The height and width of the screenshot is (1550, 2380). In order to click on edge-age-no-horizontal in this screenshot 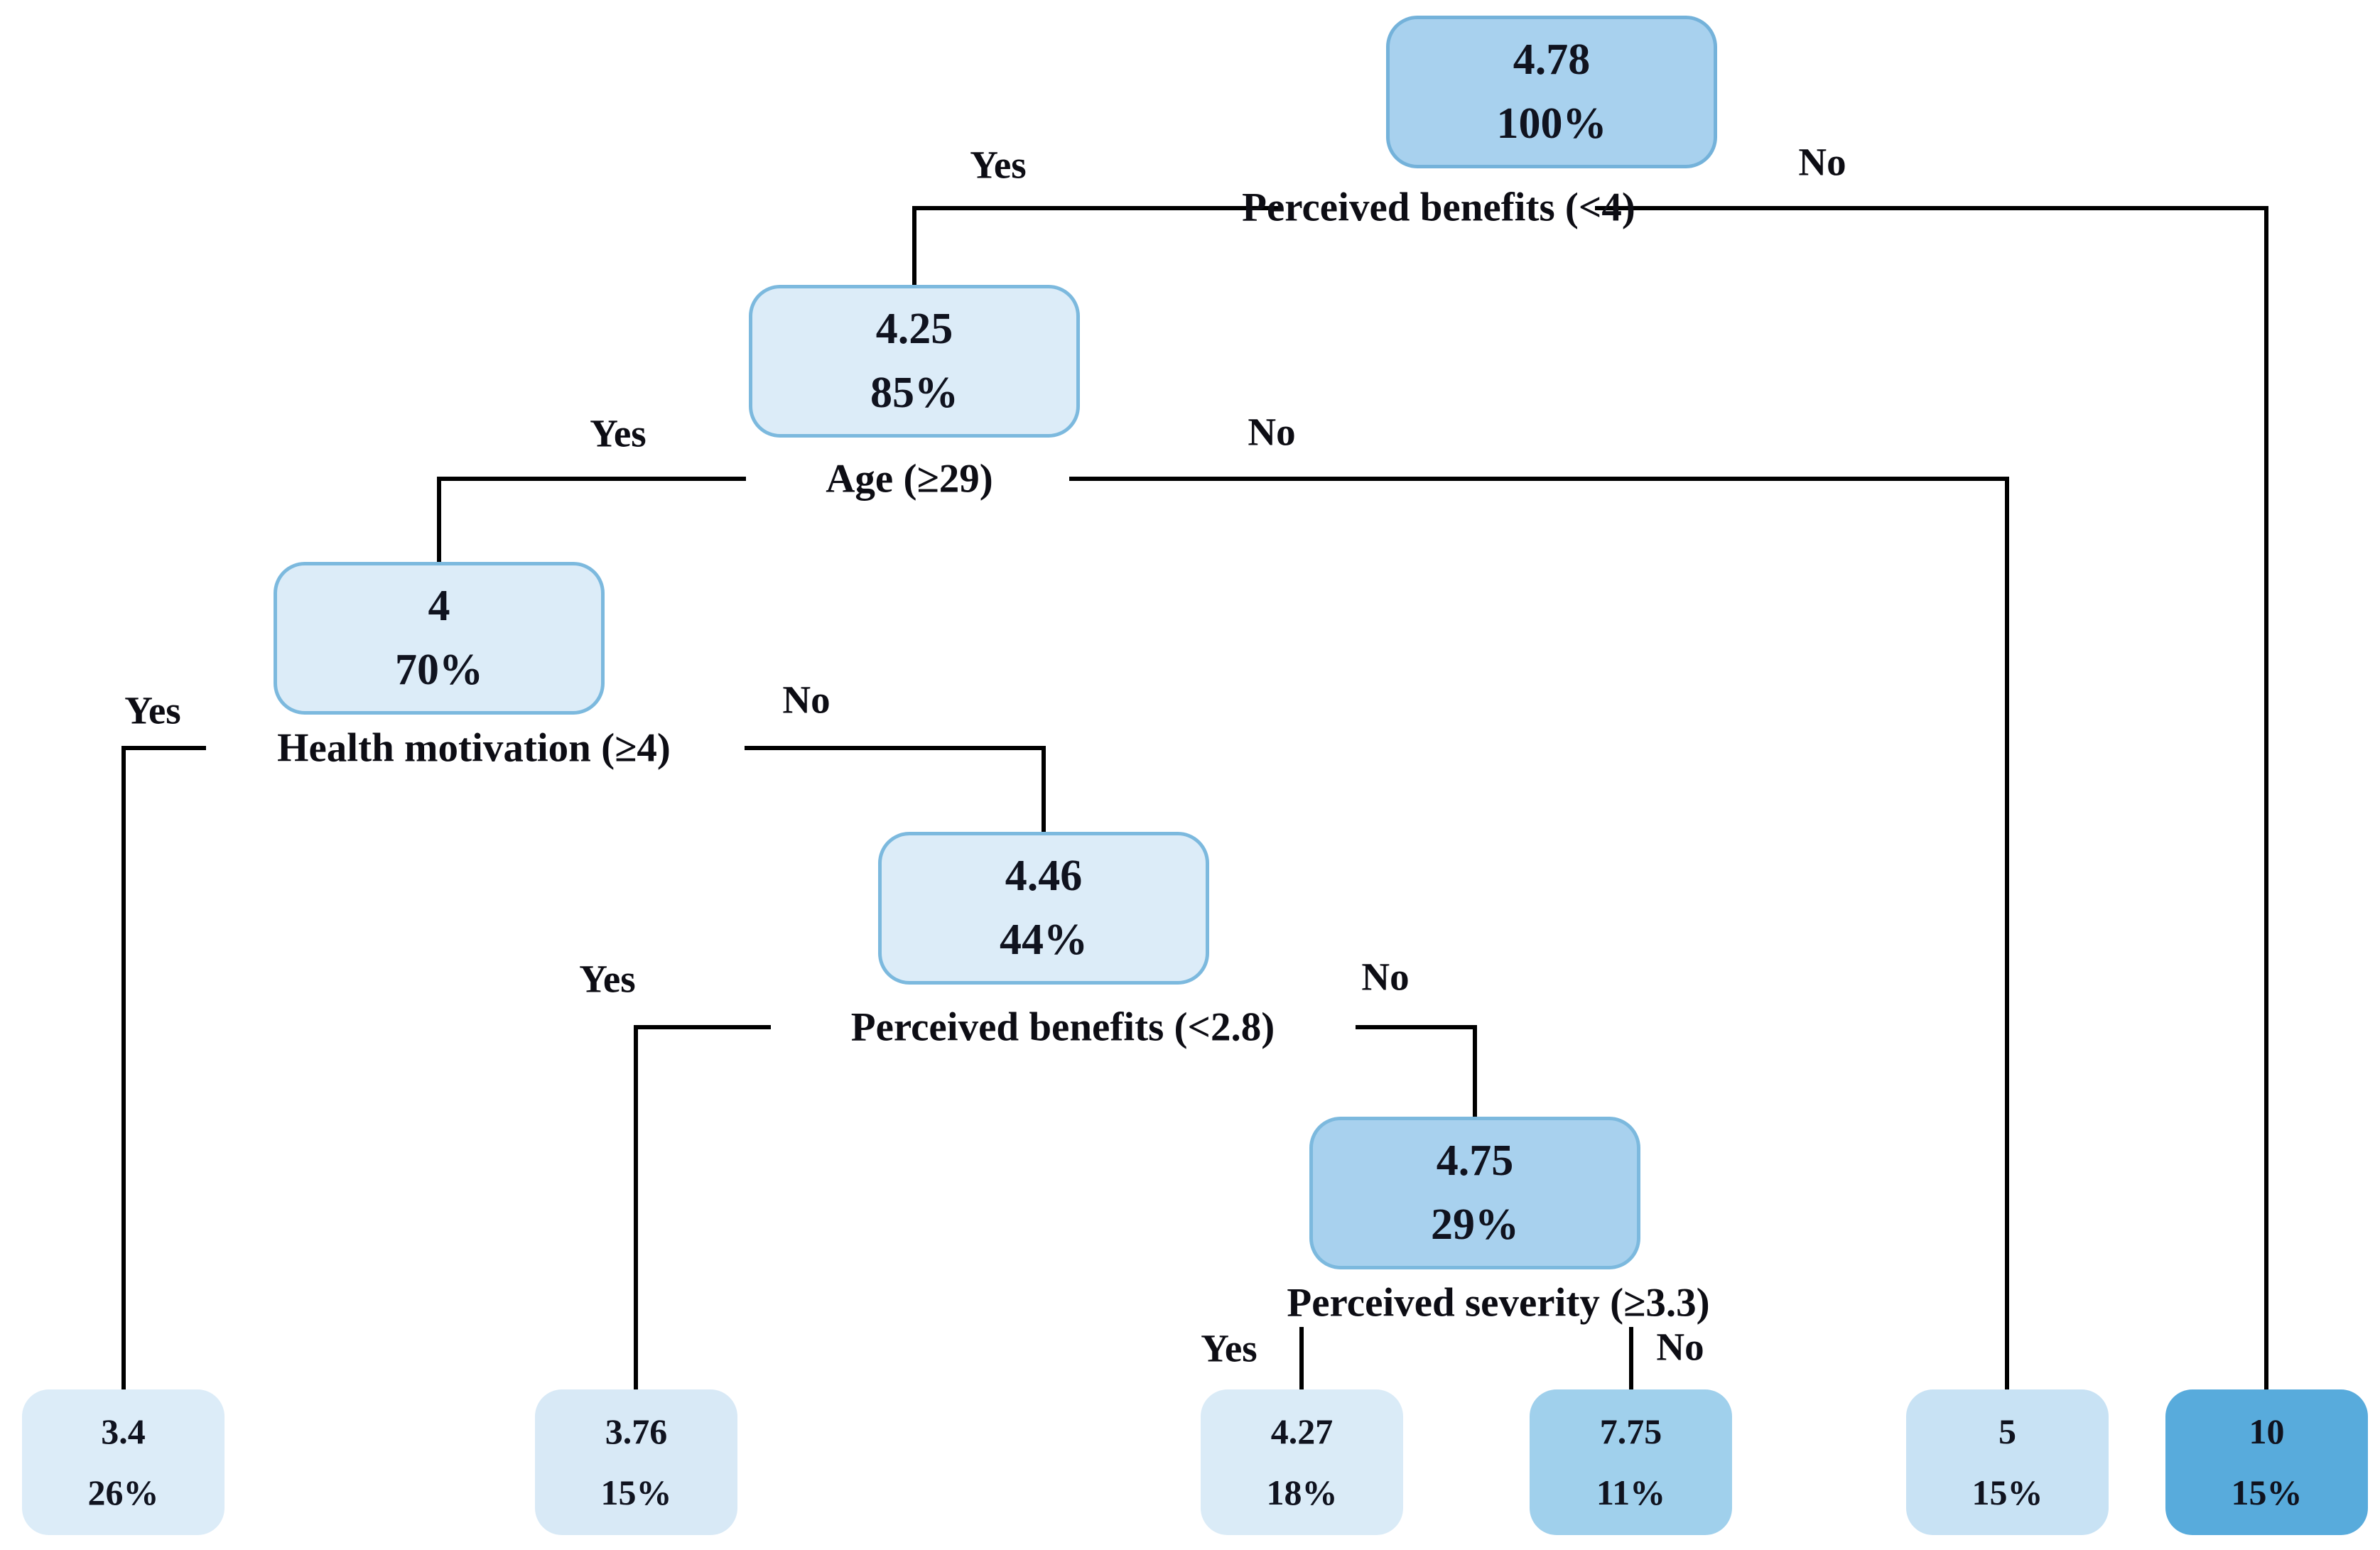, I will do `click(1539, 479)`.